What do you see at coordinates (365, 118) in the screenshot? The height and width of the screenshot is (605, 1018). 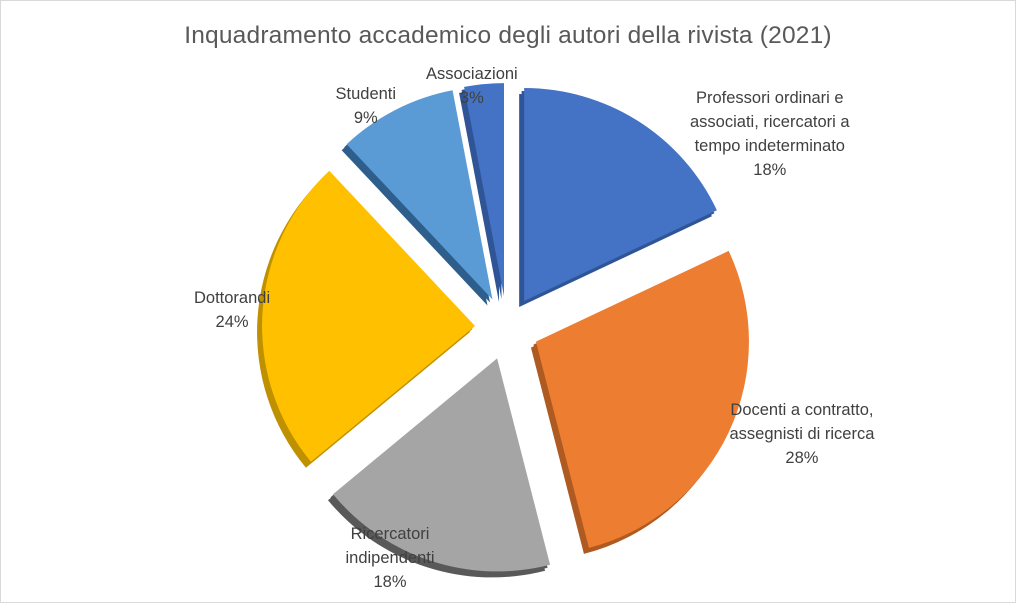 I see `slice-percent-label: 9%` at bounding box center [365, 118].